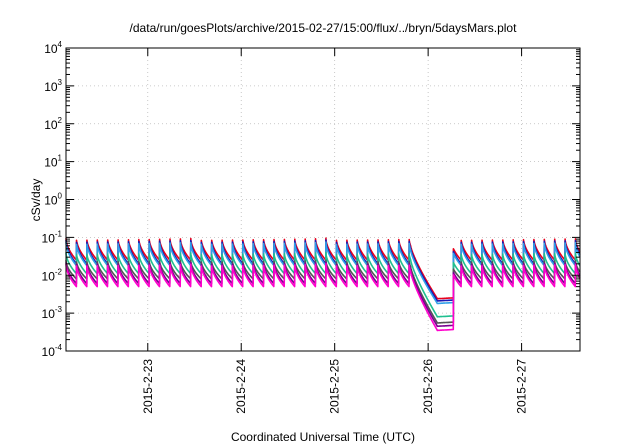  I want to click on x-tick-label: 2015-2-25, so click(335, 386).